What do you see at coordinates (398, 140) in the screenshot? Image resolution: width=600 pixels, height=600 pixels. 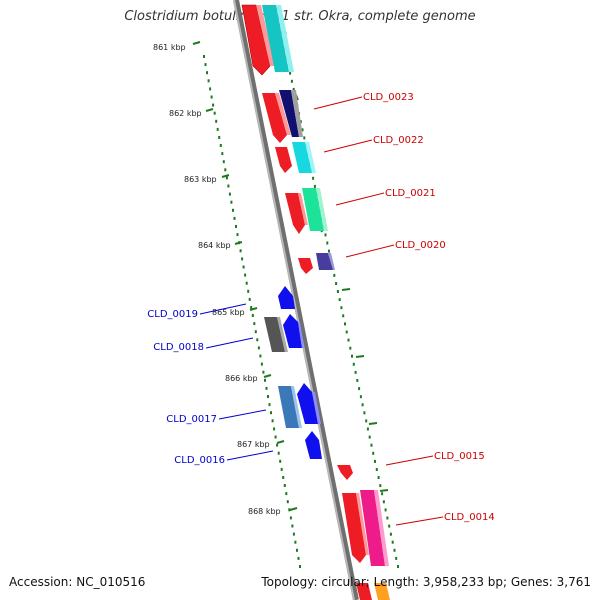 I see `gene-label: CLD_0022` at bounding box center [398, 140].